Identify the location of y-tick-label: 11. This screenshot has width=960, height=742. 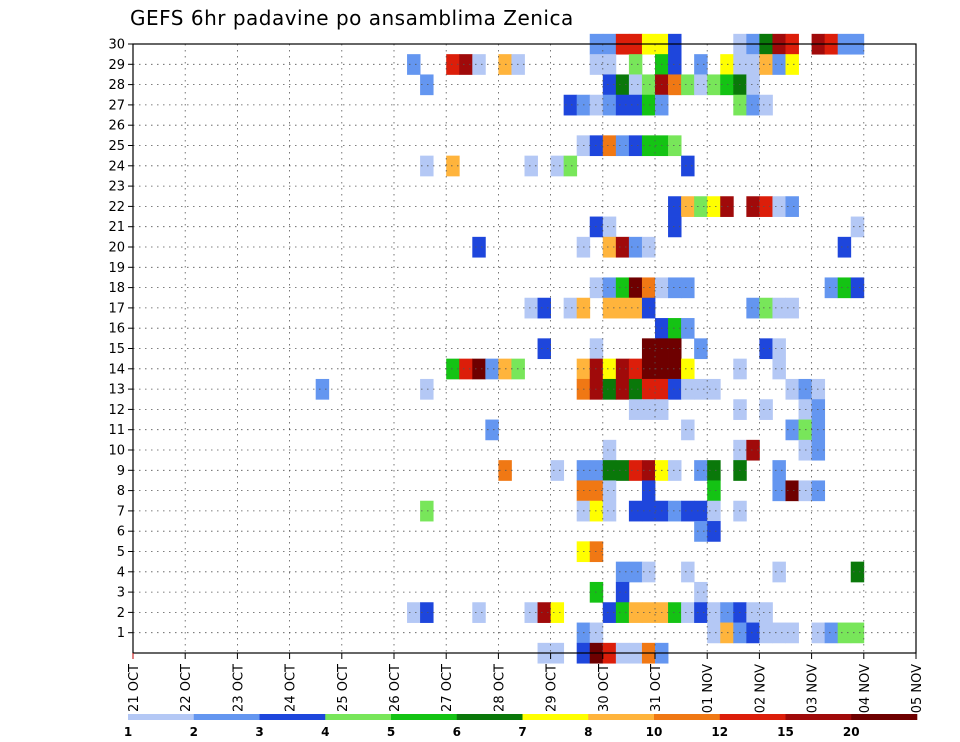
(116, 430).